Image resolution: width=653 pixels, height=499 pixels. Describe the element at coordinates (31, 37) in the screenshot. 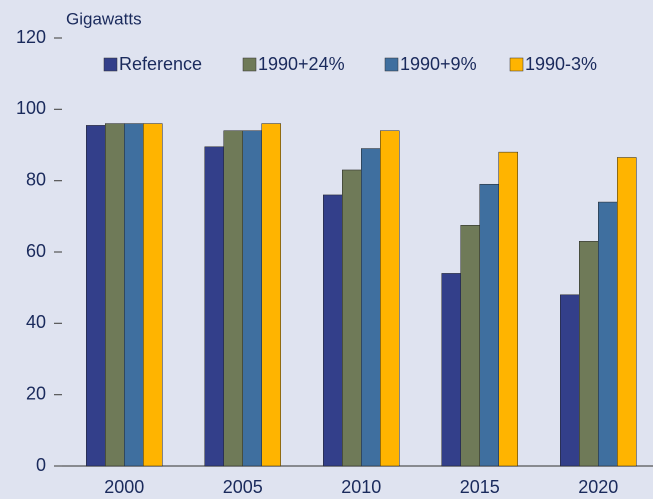

I see `y-tick-label: 120` at that location.